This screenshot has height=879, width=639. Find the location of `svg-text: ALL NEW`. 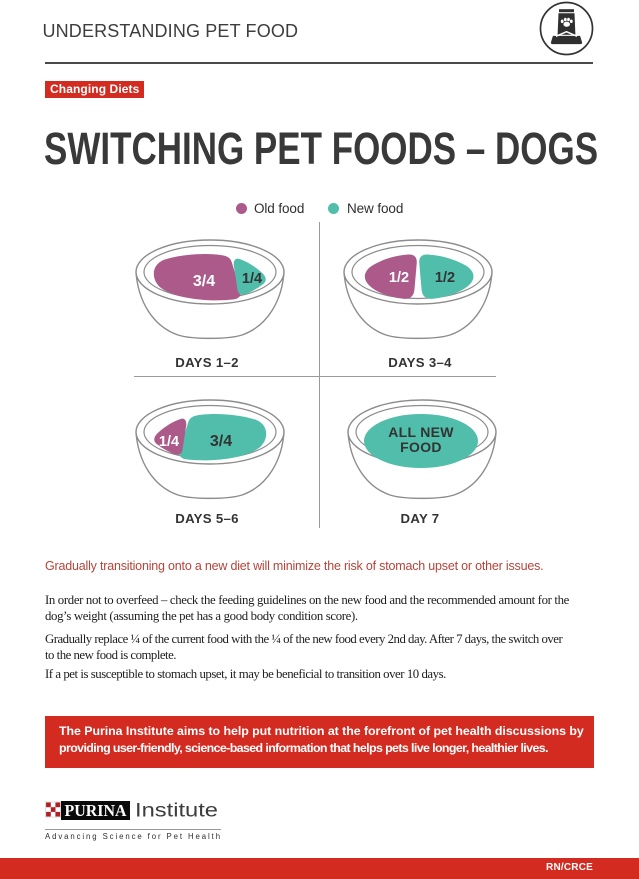

svg-text: ALL NEW is located at coordinates (421, 432).